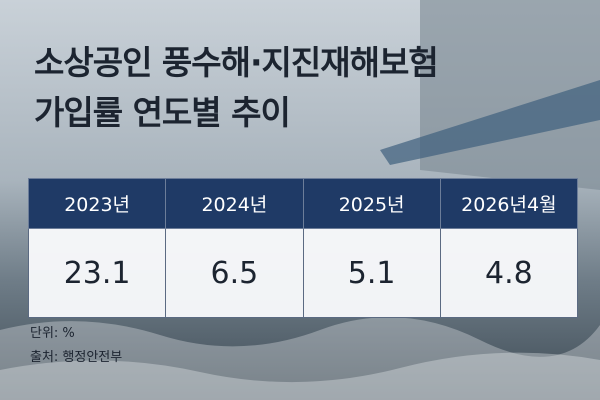 Image resolution: width=600 pixels, height=400 pixels. What do you see at coordinates (234, 203) in the screenshot?
I see `column-header: 2024년` at bounding box center [234, 203].